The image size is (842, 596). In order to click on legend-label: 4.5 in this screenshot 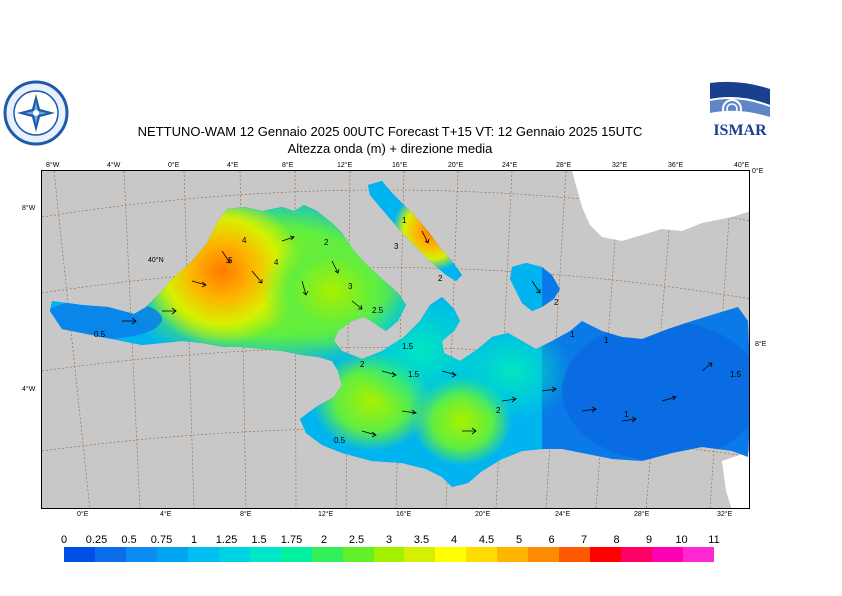, I will do `click(486, 540)`.